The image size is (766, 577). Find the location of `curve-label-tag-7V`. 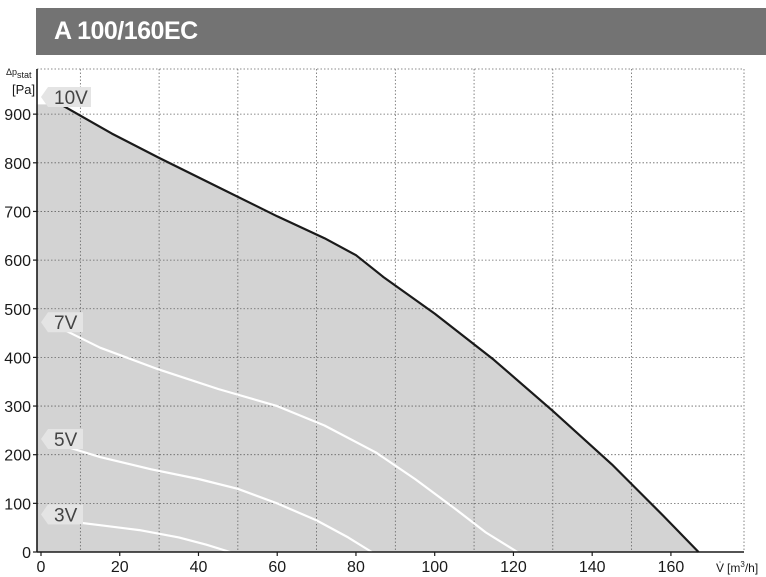

curve-label-tag-7V is located at coordinates (62, 322).